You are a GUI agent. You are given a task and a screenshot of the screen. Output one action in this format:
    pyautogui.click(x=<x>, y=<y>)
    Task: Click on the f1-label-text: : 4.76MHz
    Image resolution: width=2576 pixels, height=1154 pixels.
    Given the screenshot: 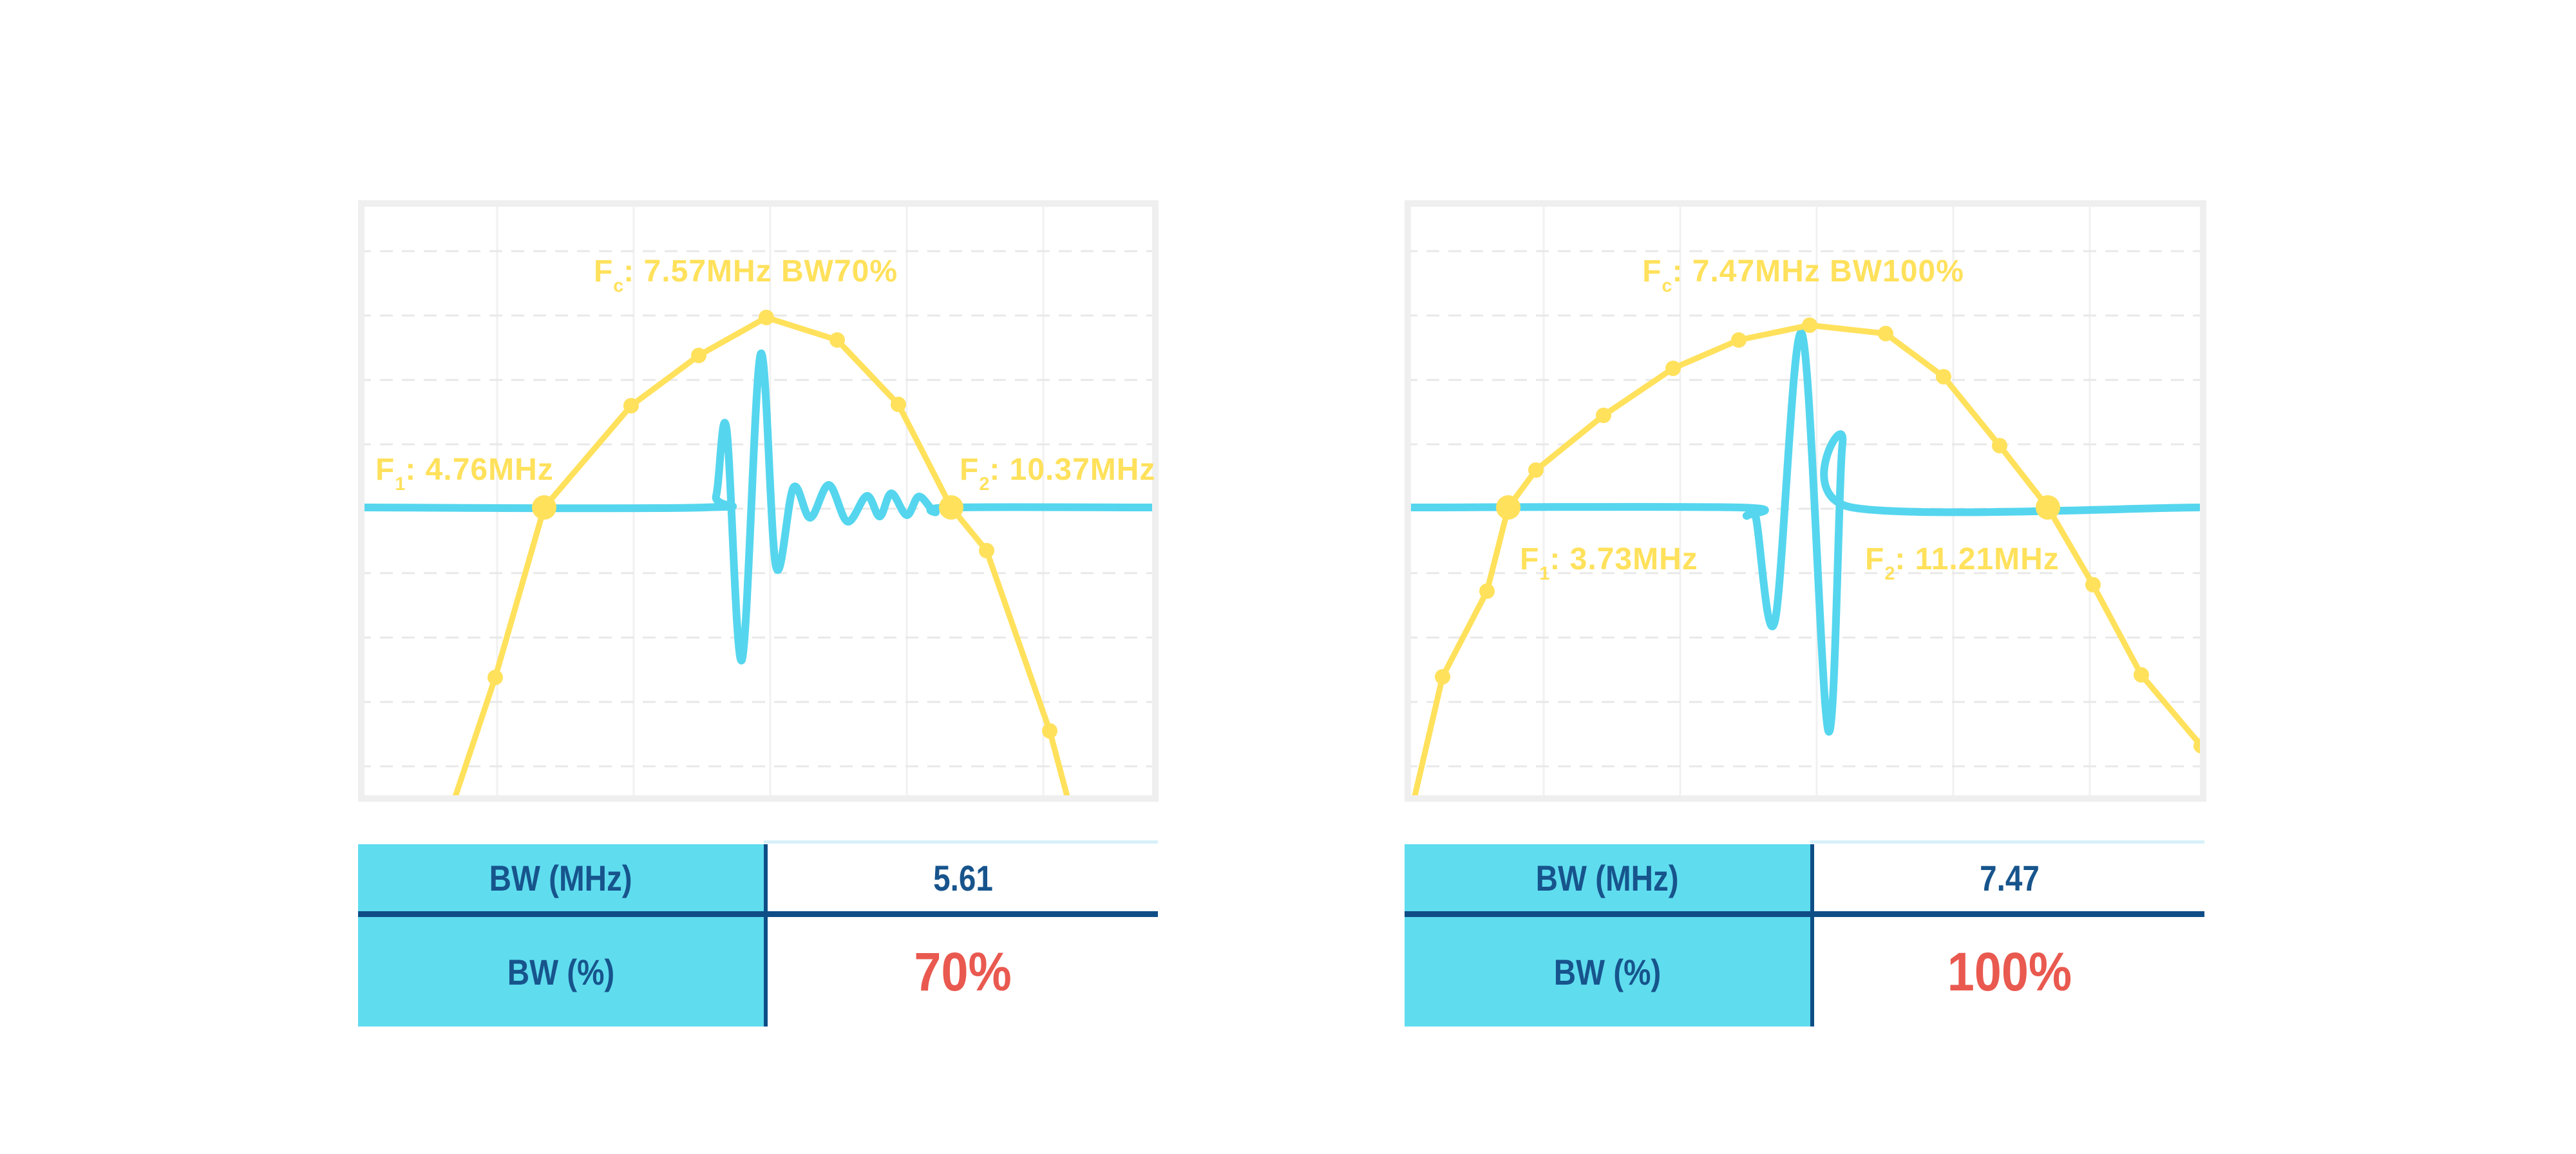 What is the action you would take?
    pyautogui.click(x=480, y=470)
    